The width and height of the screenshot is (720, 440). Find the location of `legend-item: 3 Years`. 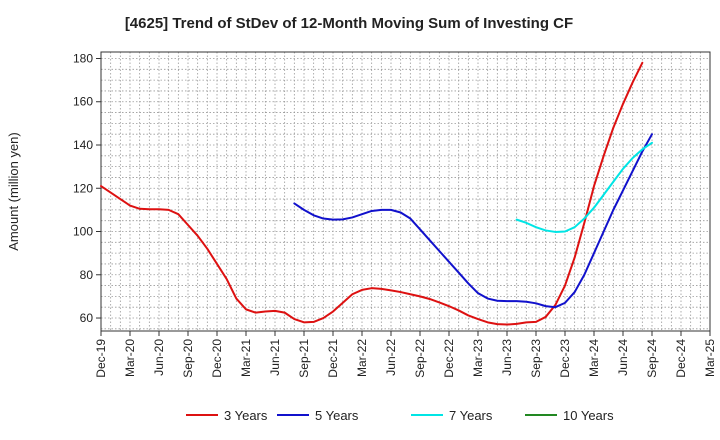

legend-item: 3 Years is located at coordinates (227, 415).